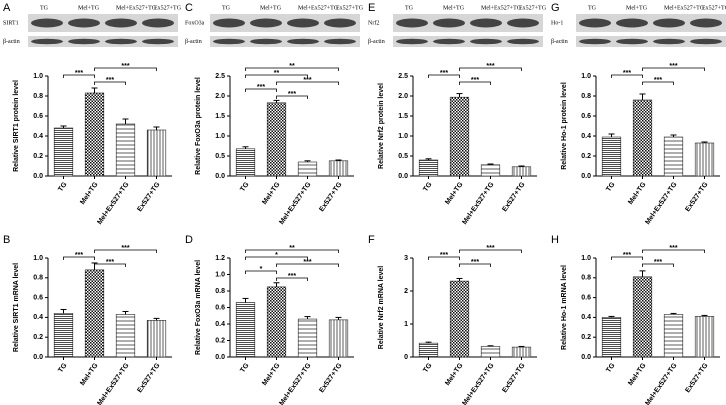 Image resolution: width=726 pixels, height=405 pixels. What do you see at coordinates (501, 8) in the screenshot?
I see `lane-label: Mel+Ex527+TG` at bounding box center [501, 8].